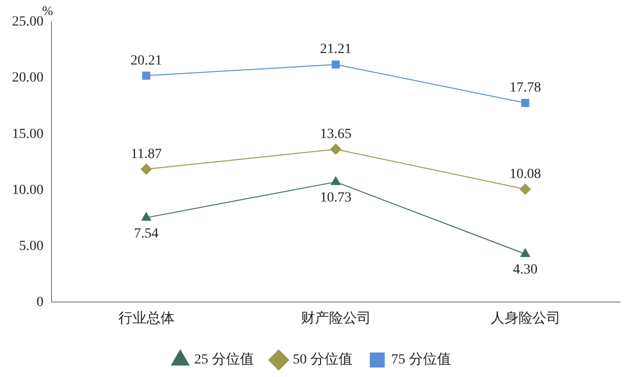 The image size is (640, 377). What do you see at coordinates (322, 360) in the screenshot?
I see `legend-label: 50 分位值` at bounding box center [322, 360].